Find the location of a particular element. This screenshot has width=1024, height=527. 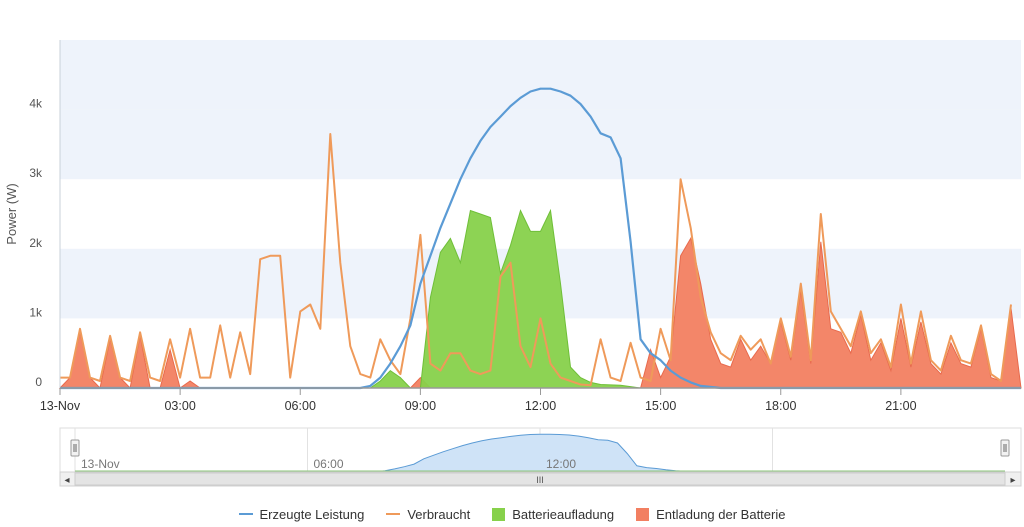

y-tick-label: 2k is located at coordinates (36, 243).